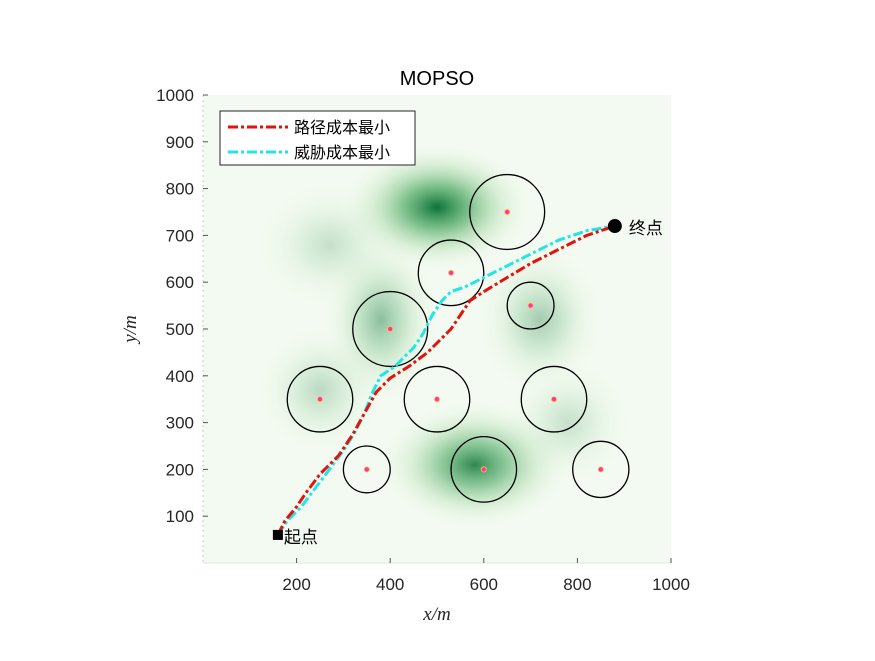 This screenshot has height=661, width=875. I want to click on x-tick-label: 400, so click(390, 584).